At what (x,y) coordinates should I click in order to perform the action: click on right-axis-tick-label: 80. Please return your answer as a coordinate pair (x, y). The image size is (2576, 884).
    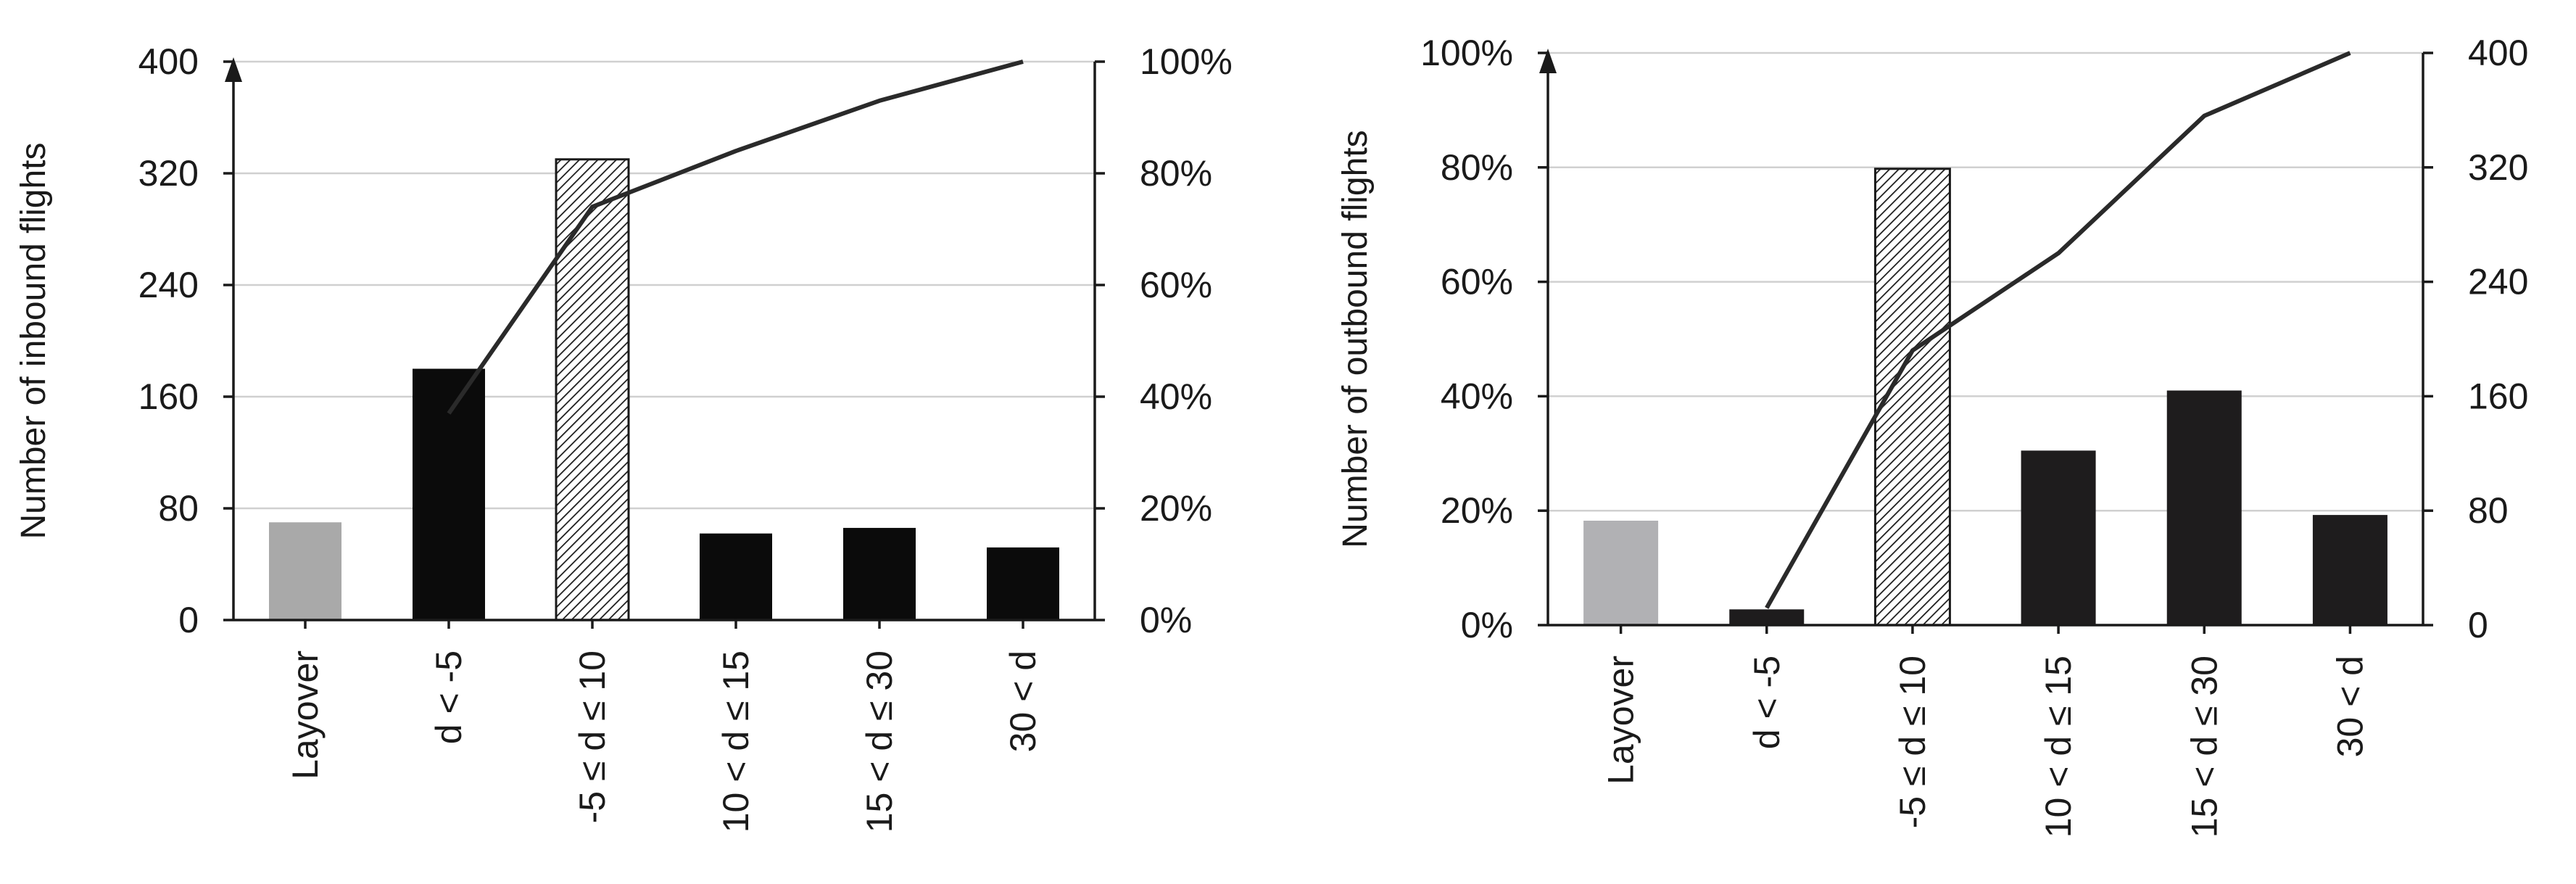
    Looking at the image, I should click on (2489, 510).